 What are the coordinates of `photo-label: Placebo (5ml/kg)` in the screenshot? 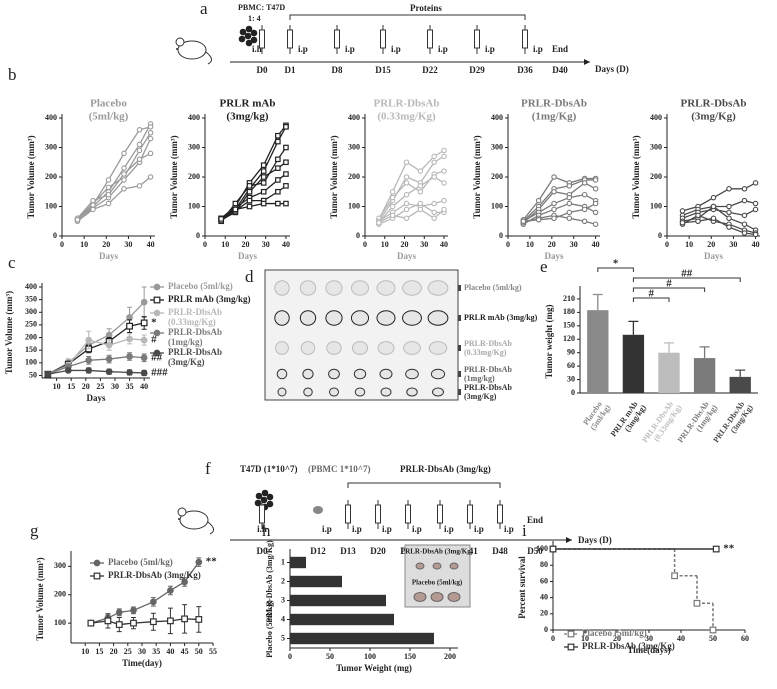 It's located at (493, 287).